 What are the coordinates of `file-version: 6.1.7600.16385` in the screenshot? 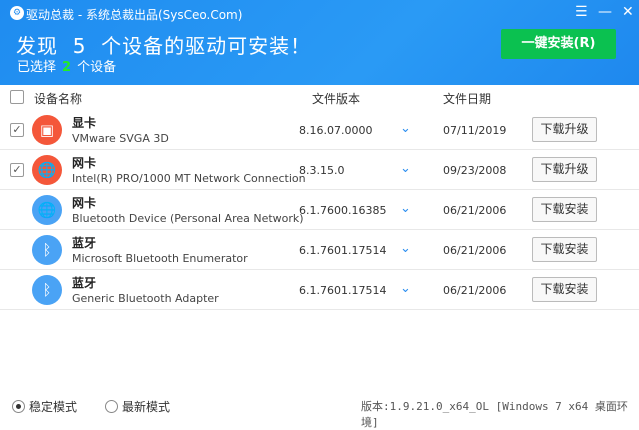 It's located at (343, 210).